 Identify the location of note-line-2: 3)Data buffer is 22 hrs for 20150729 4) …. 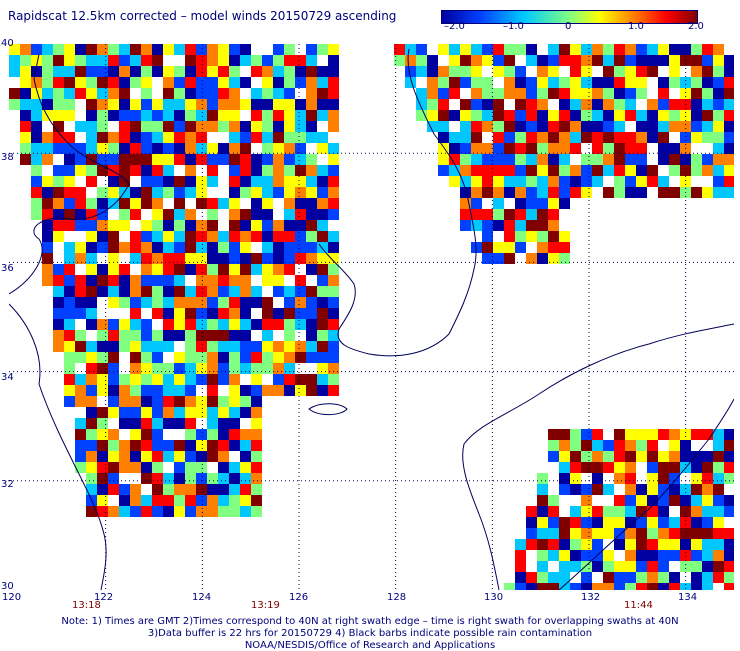
(370, 633).